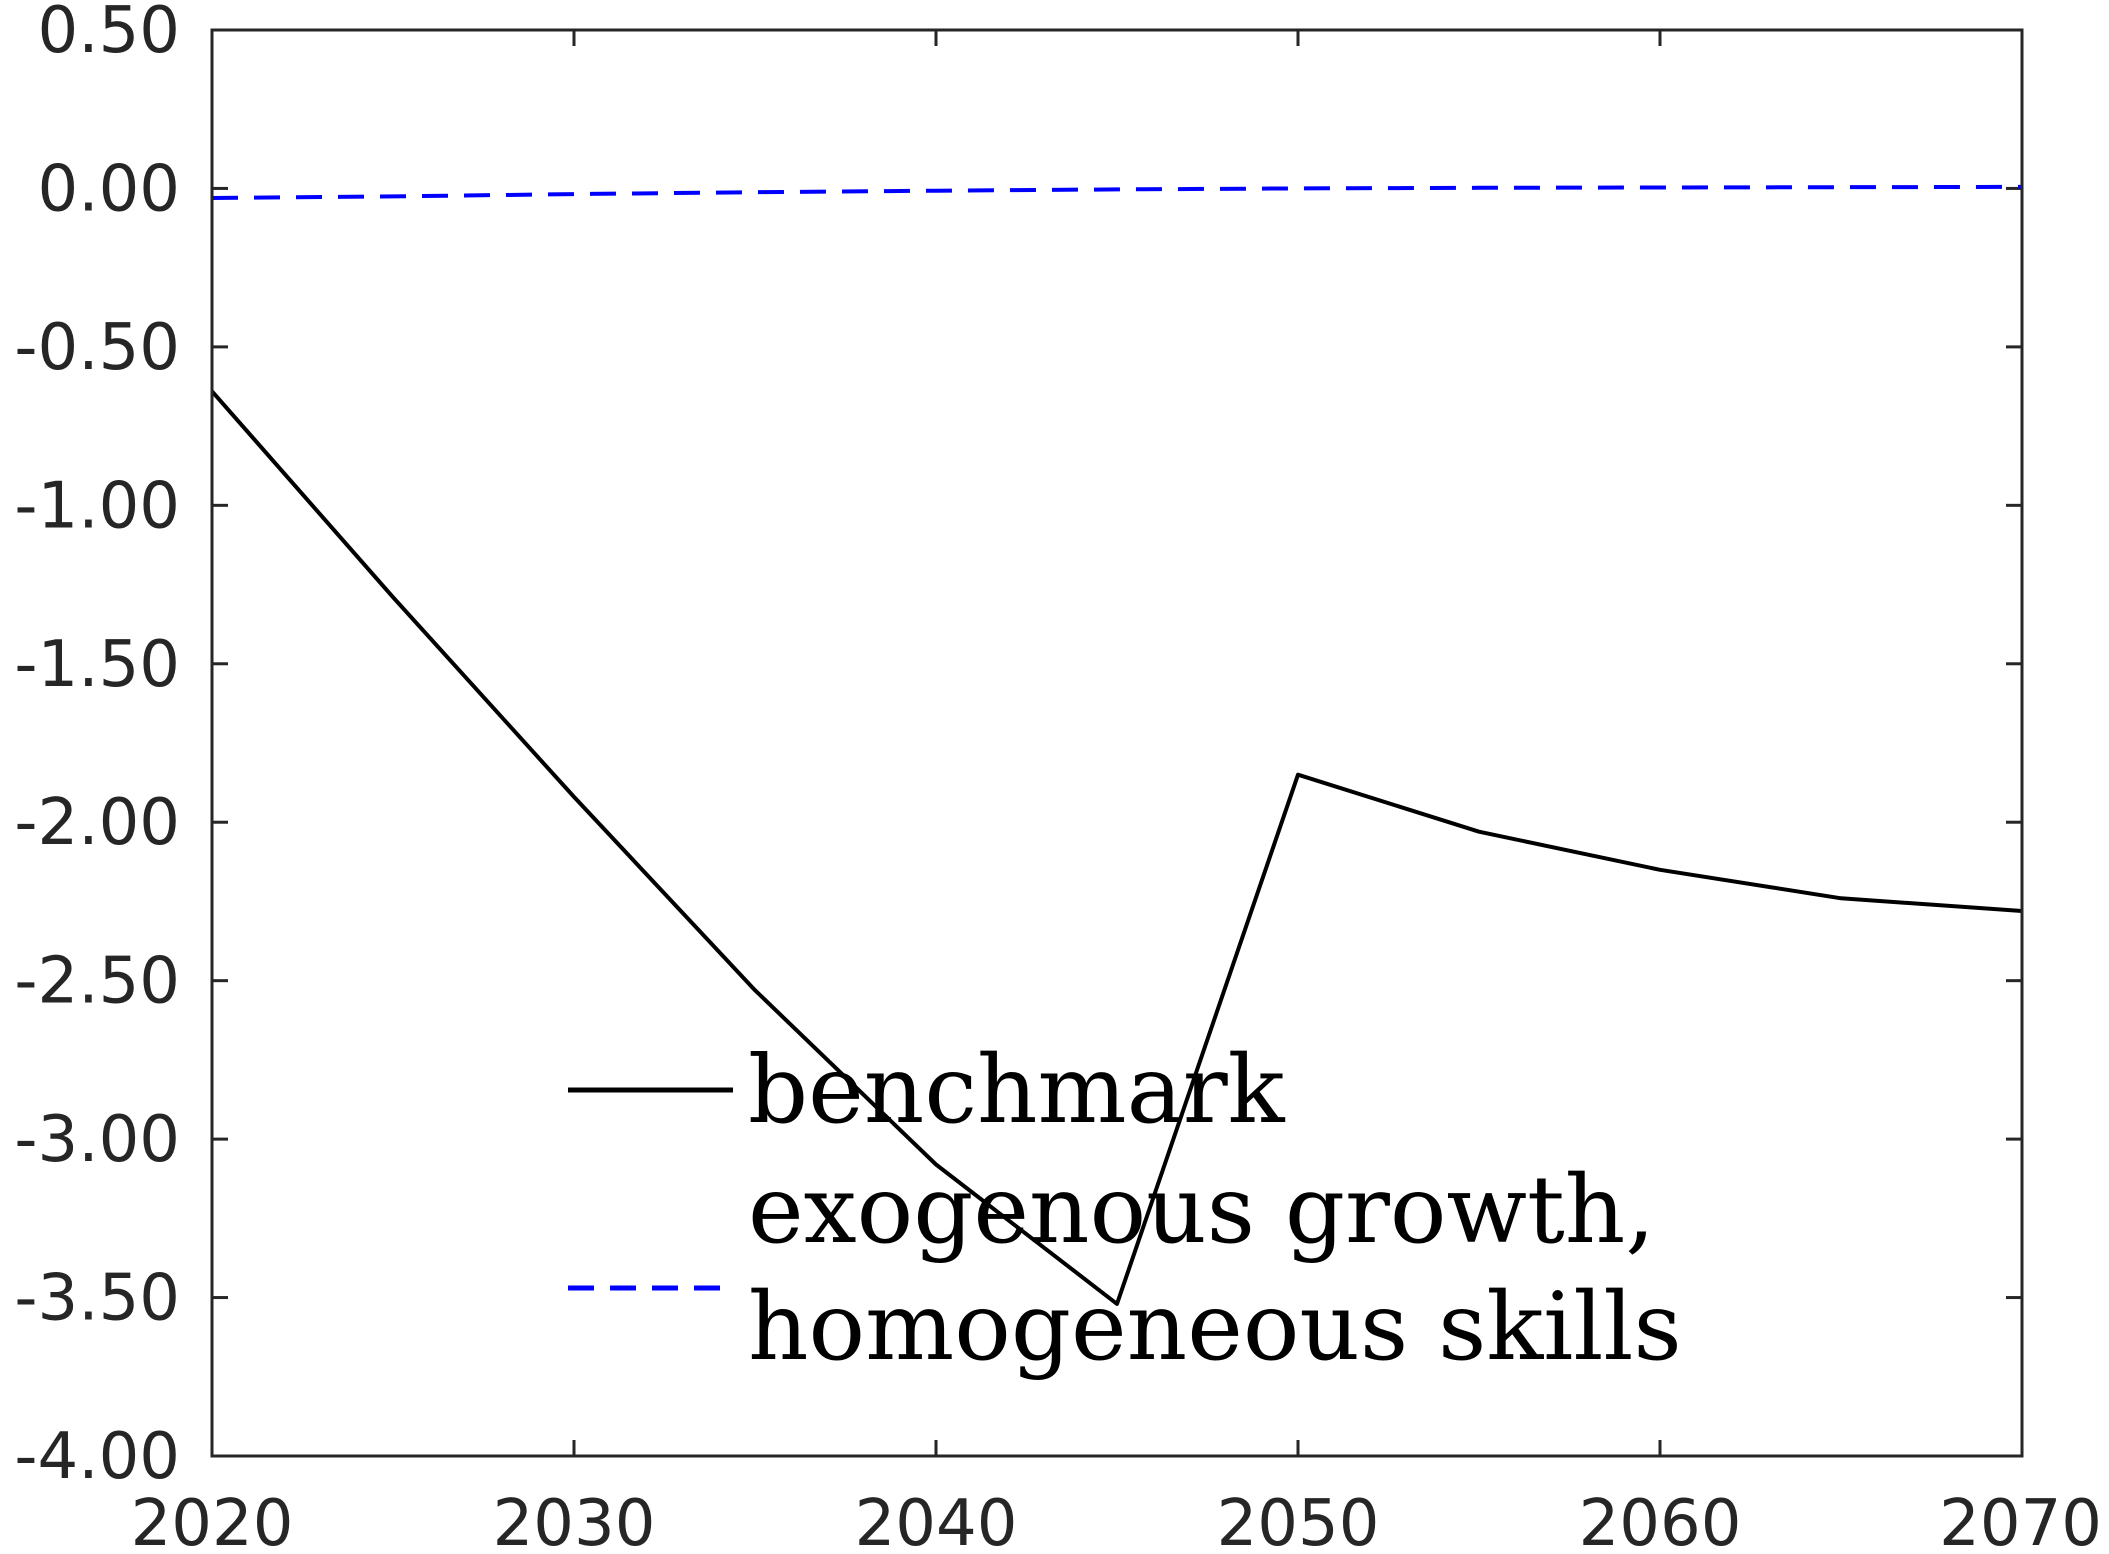 The height and width of the screenshot is (1554, 2109). What do you see at coordinates (97, 665) in the screenshot?
I see `y-tick-label: -1.50` at bounding box center [97, 665].